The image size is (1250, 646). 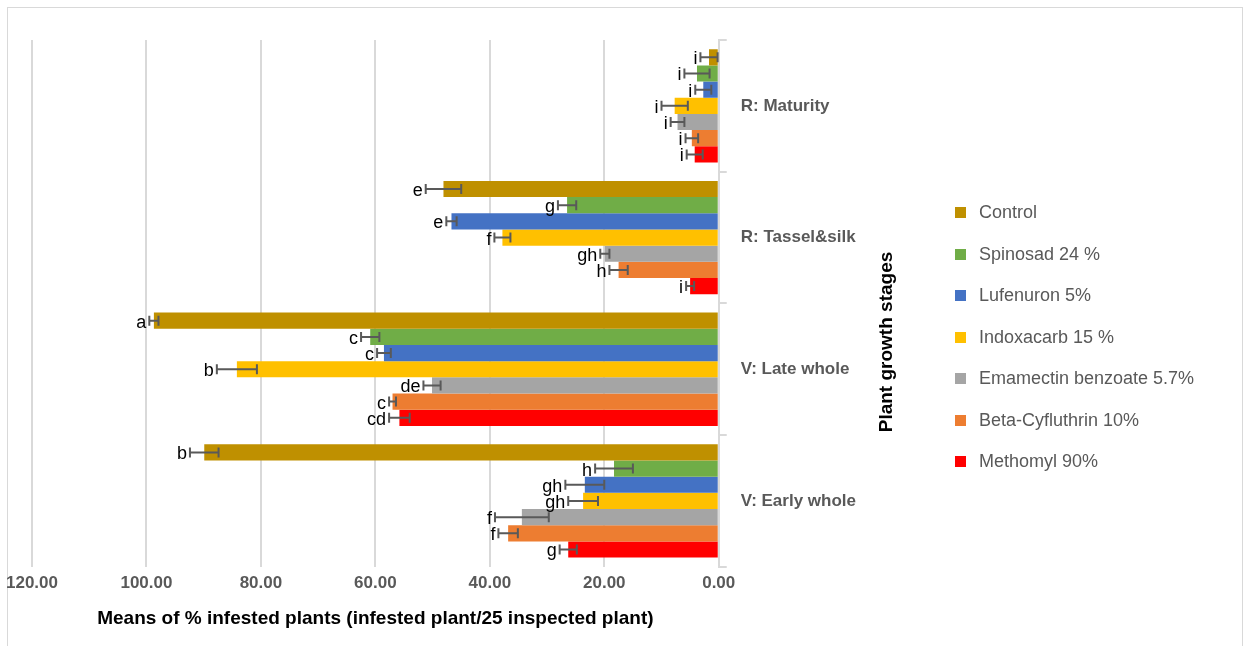 What do you see at coordinates (1039, 462) in the screenshot?
I see `legend-label: Methomyl 90%` at bounding box center [1039, 462].